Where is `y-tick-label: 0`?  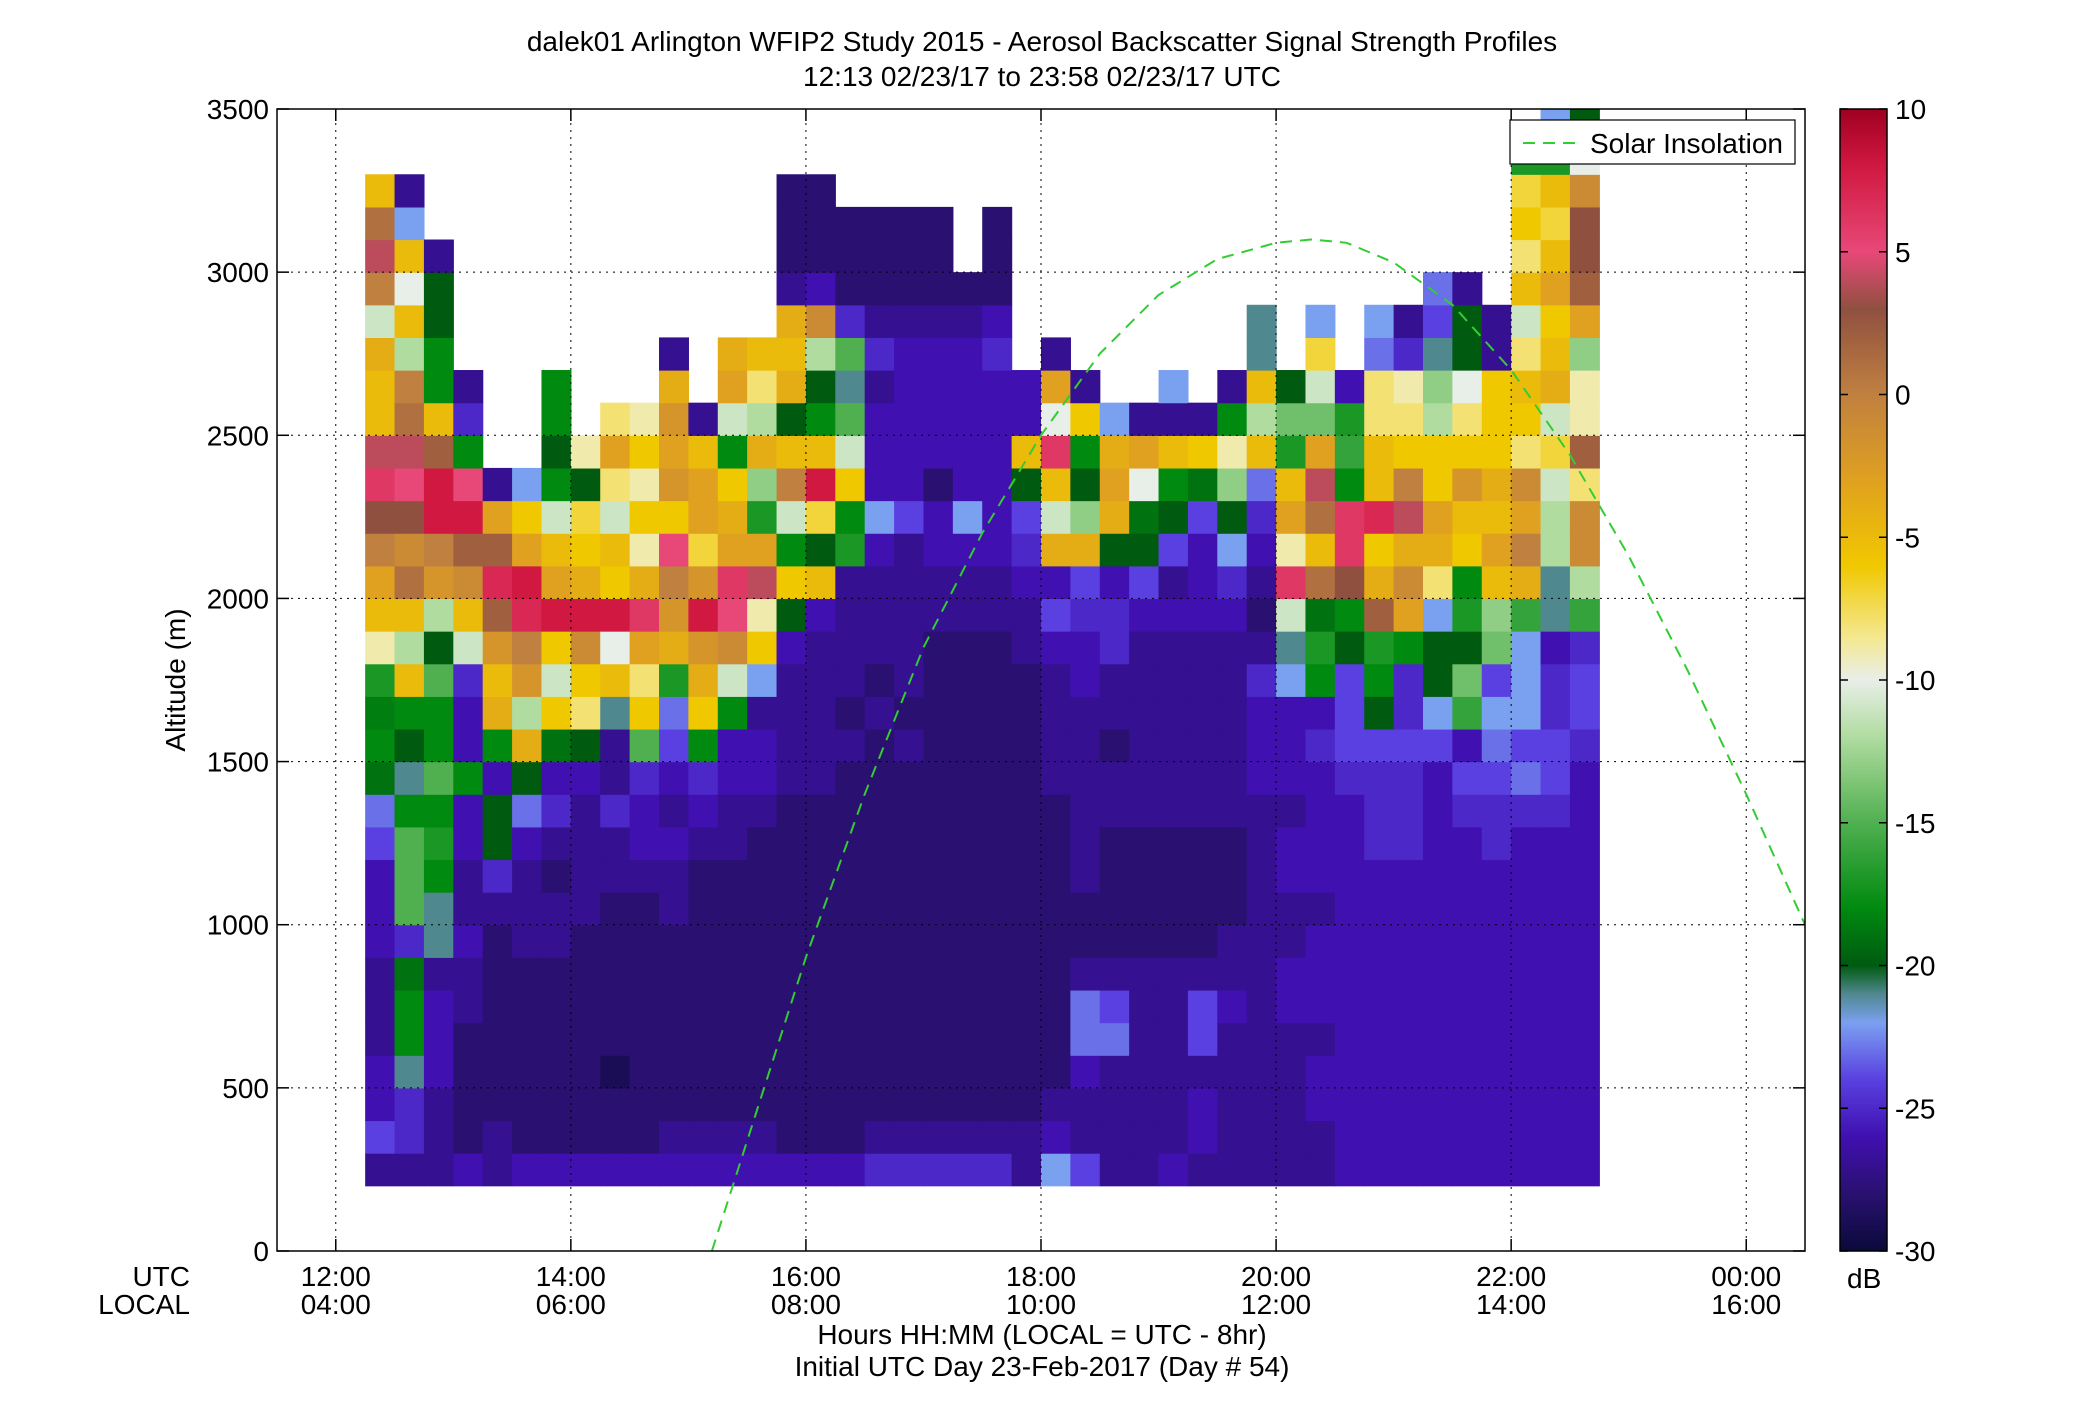 y-tick-label: 0 is located at coordinates (261, 1251).